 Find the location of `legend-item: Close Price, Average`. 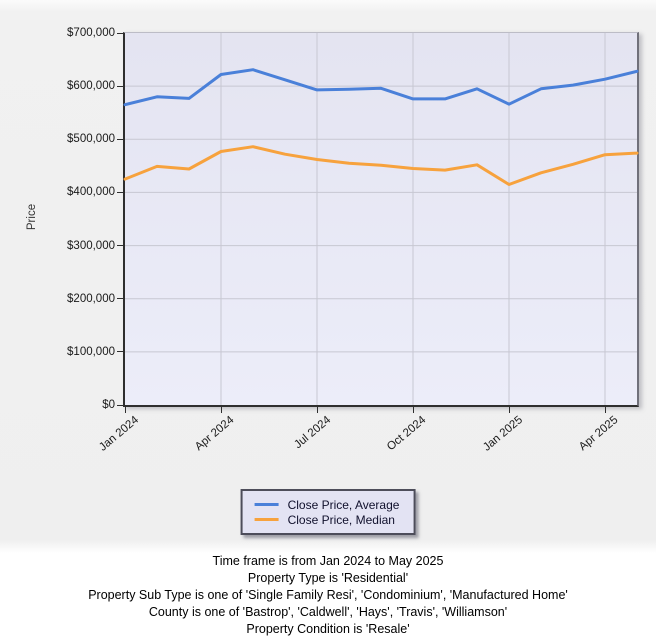

legend-item: Close Price, Average is located at coordinates (327, 504).